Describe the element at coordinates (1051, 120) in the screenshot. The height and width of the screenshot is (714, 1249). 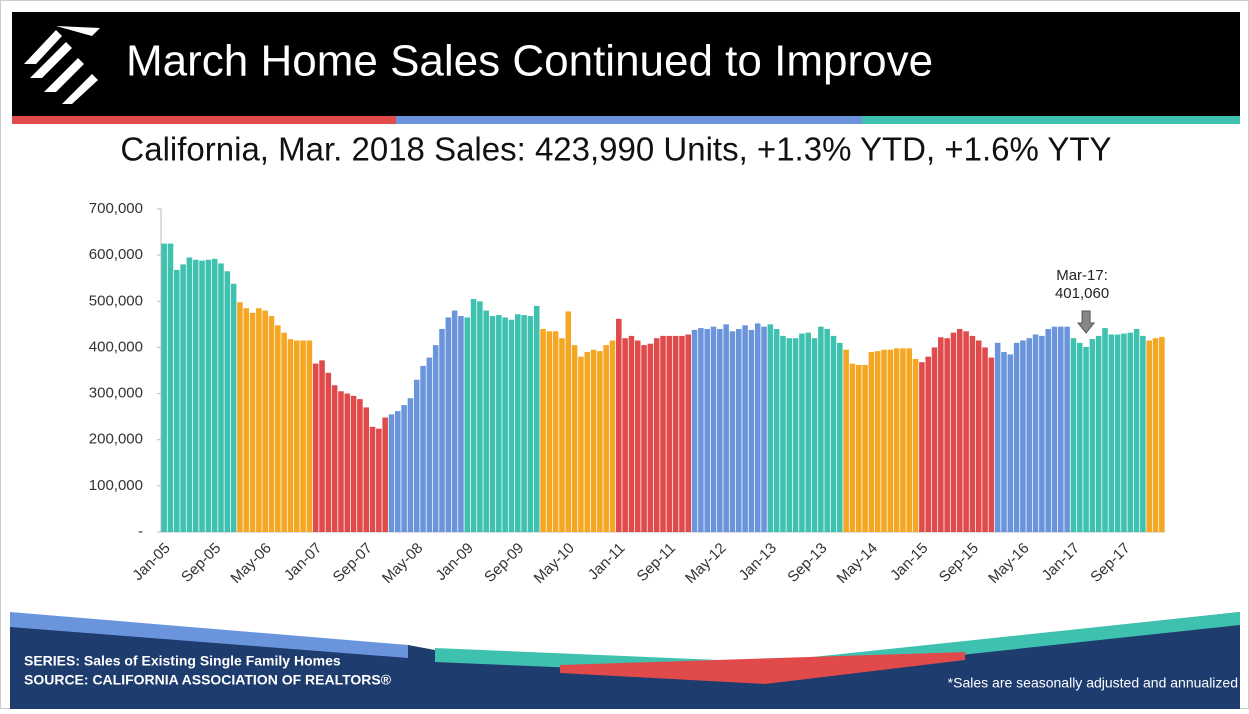
I see `accent-teal` at that location.